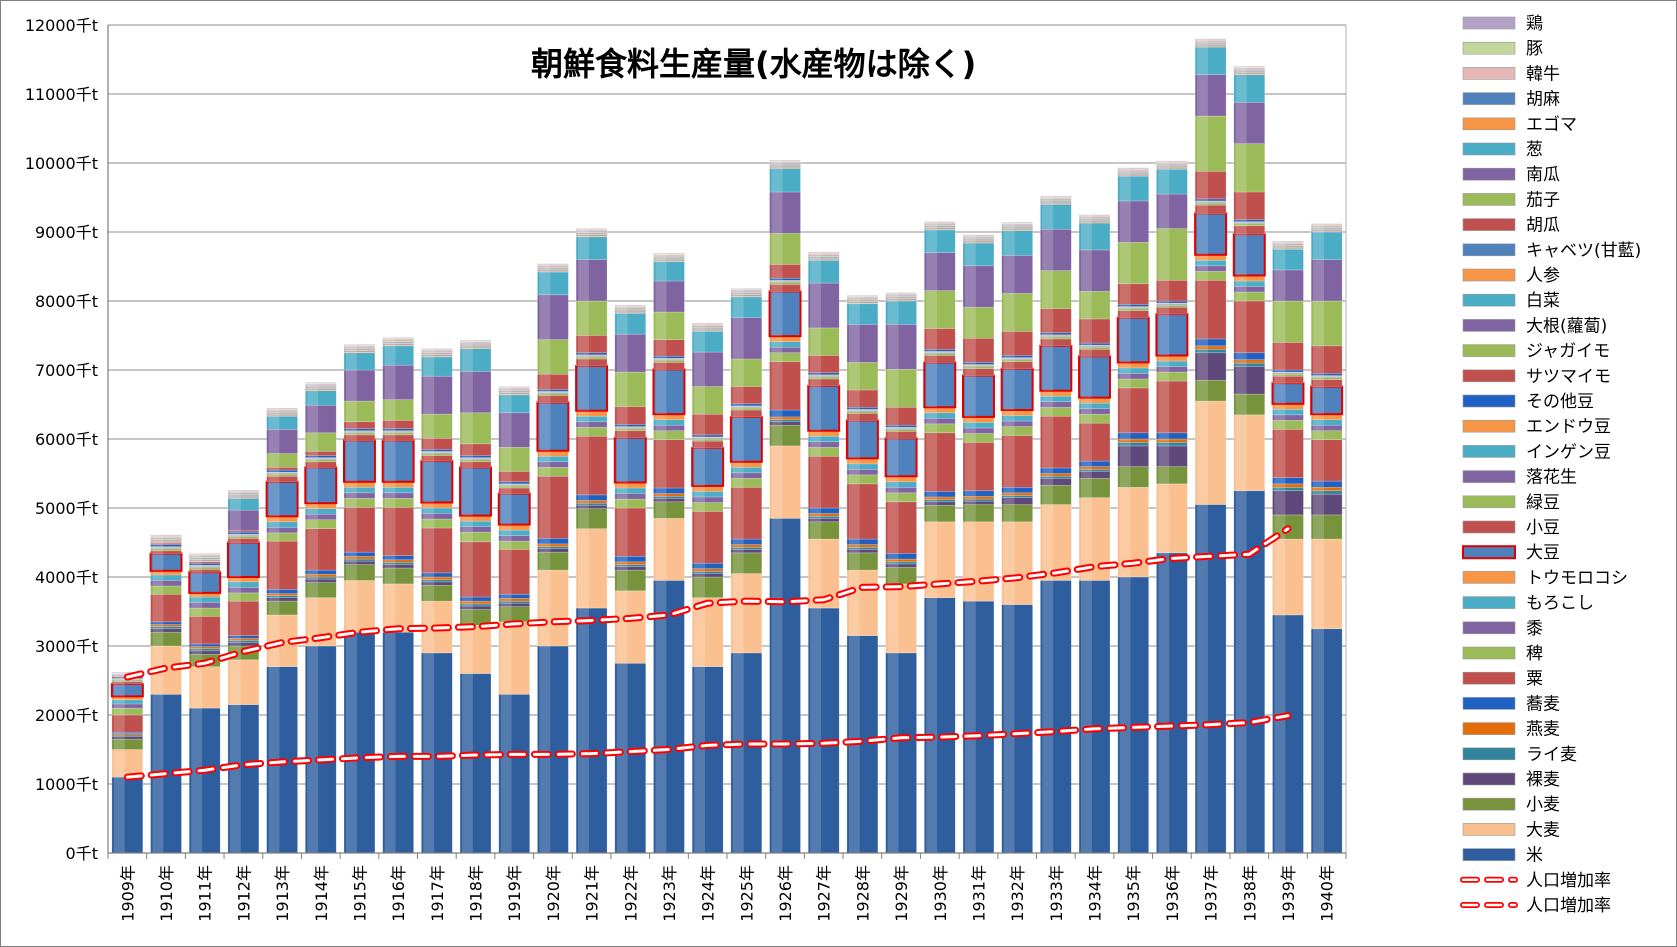 Image resolution: width=1677 pixels, height=947 pixels. I want to click on bar-stack-1919年, so click(514, 620).